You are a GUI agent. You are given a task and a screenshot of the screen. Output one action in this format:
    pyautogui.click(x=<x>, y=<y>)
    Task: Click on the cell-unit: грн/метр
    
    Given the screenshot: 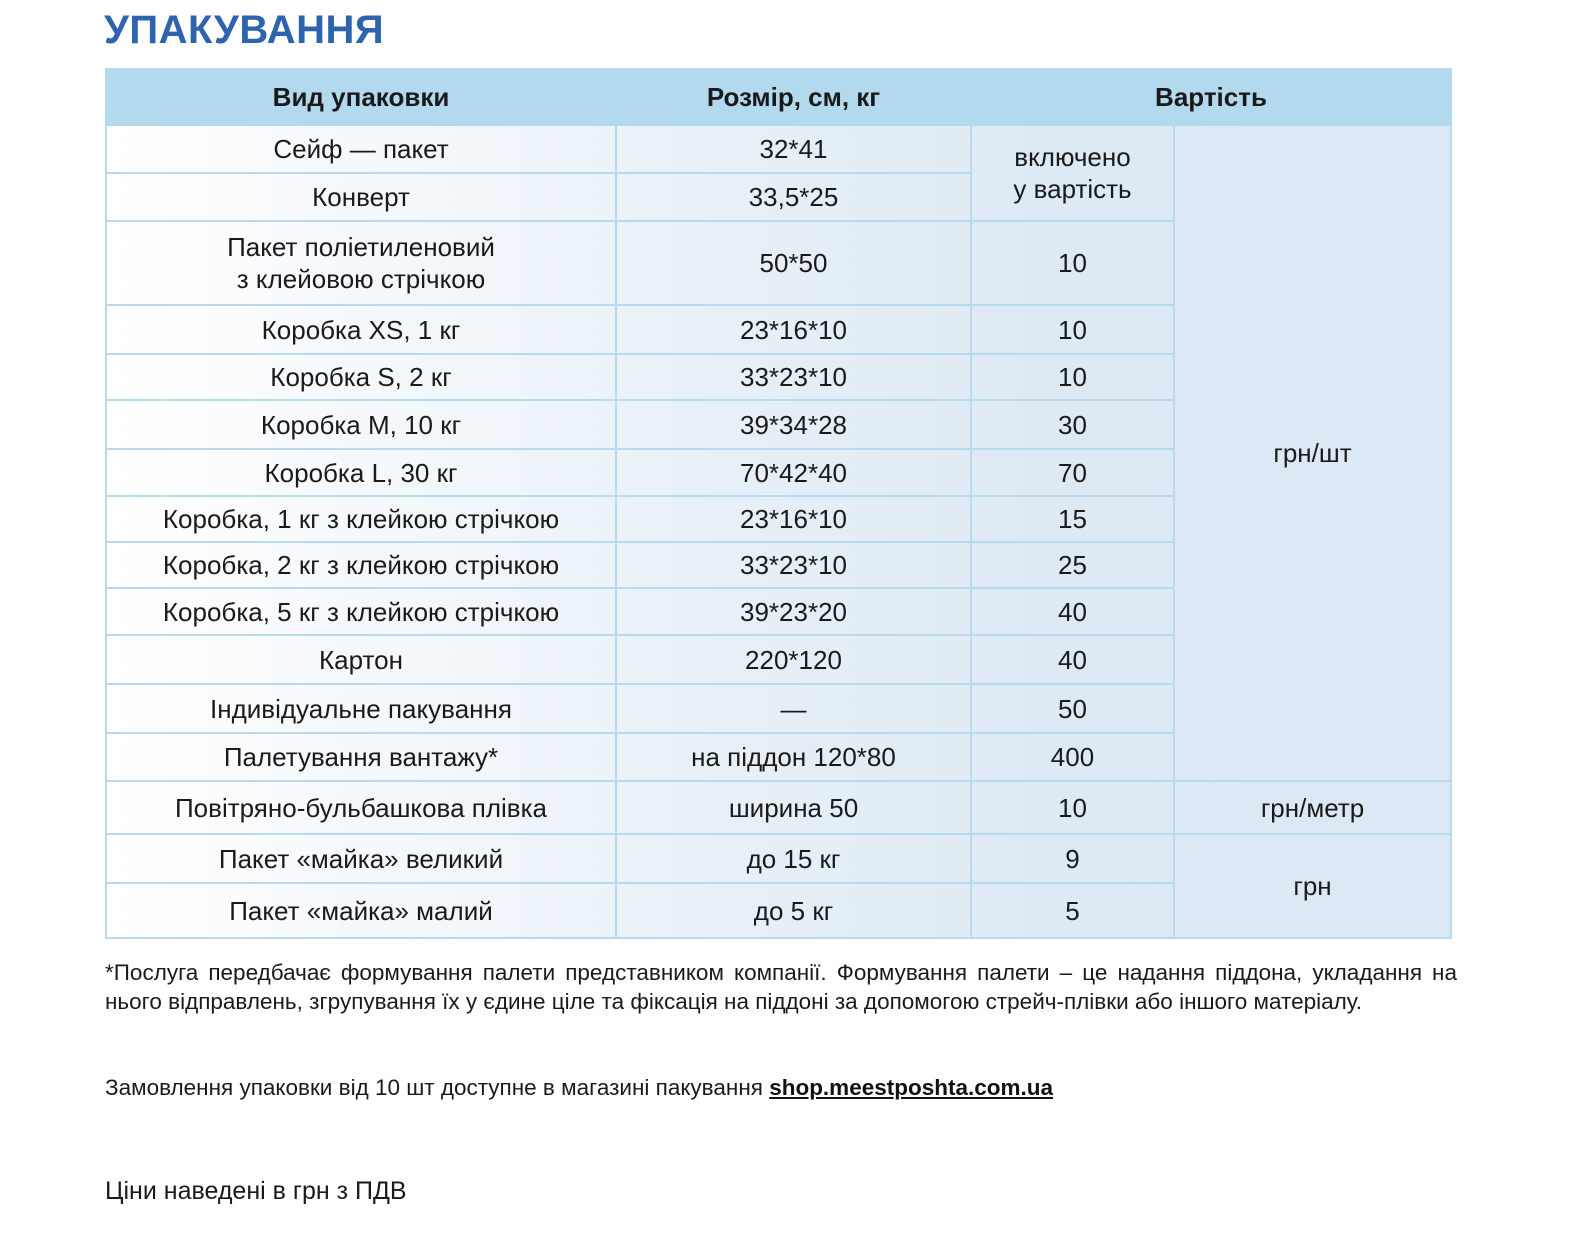 What is the action you would take?
    pyautogui.click(x=1312, y=807)
    